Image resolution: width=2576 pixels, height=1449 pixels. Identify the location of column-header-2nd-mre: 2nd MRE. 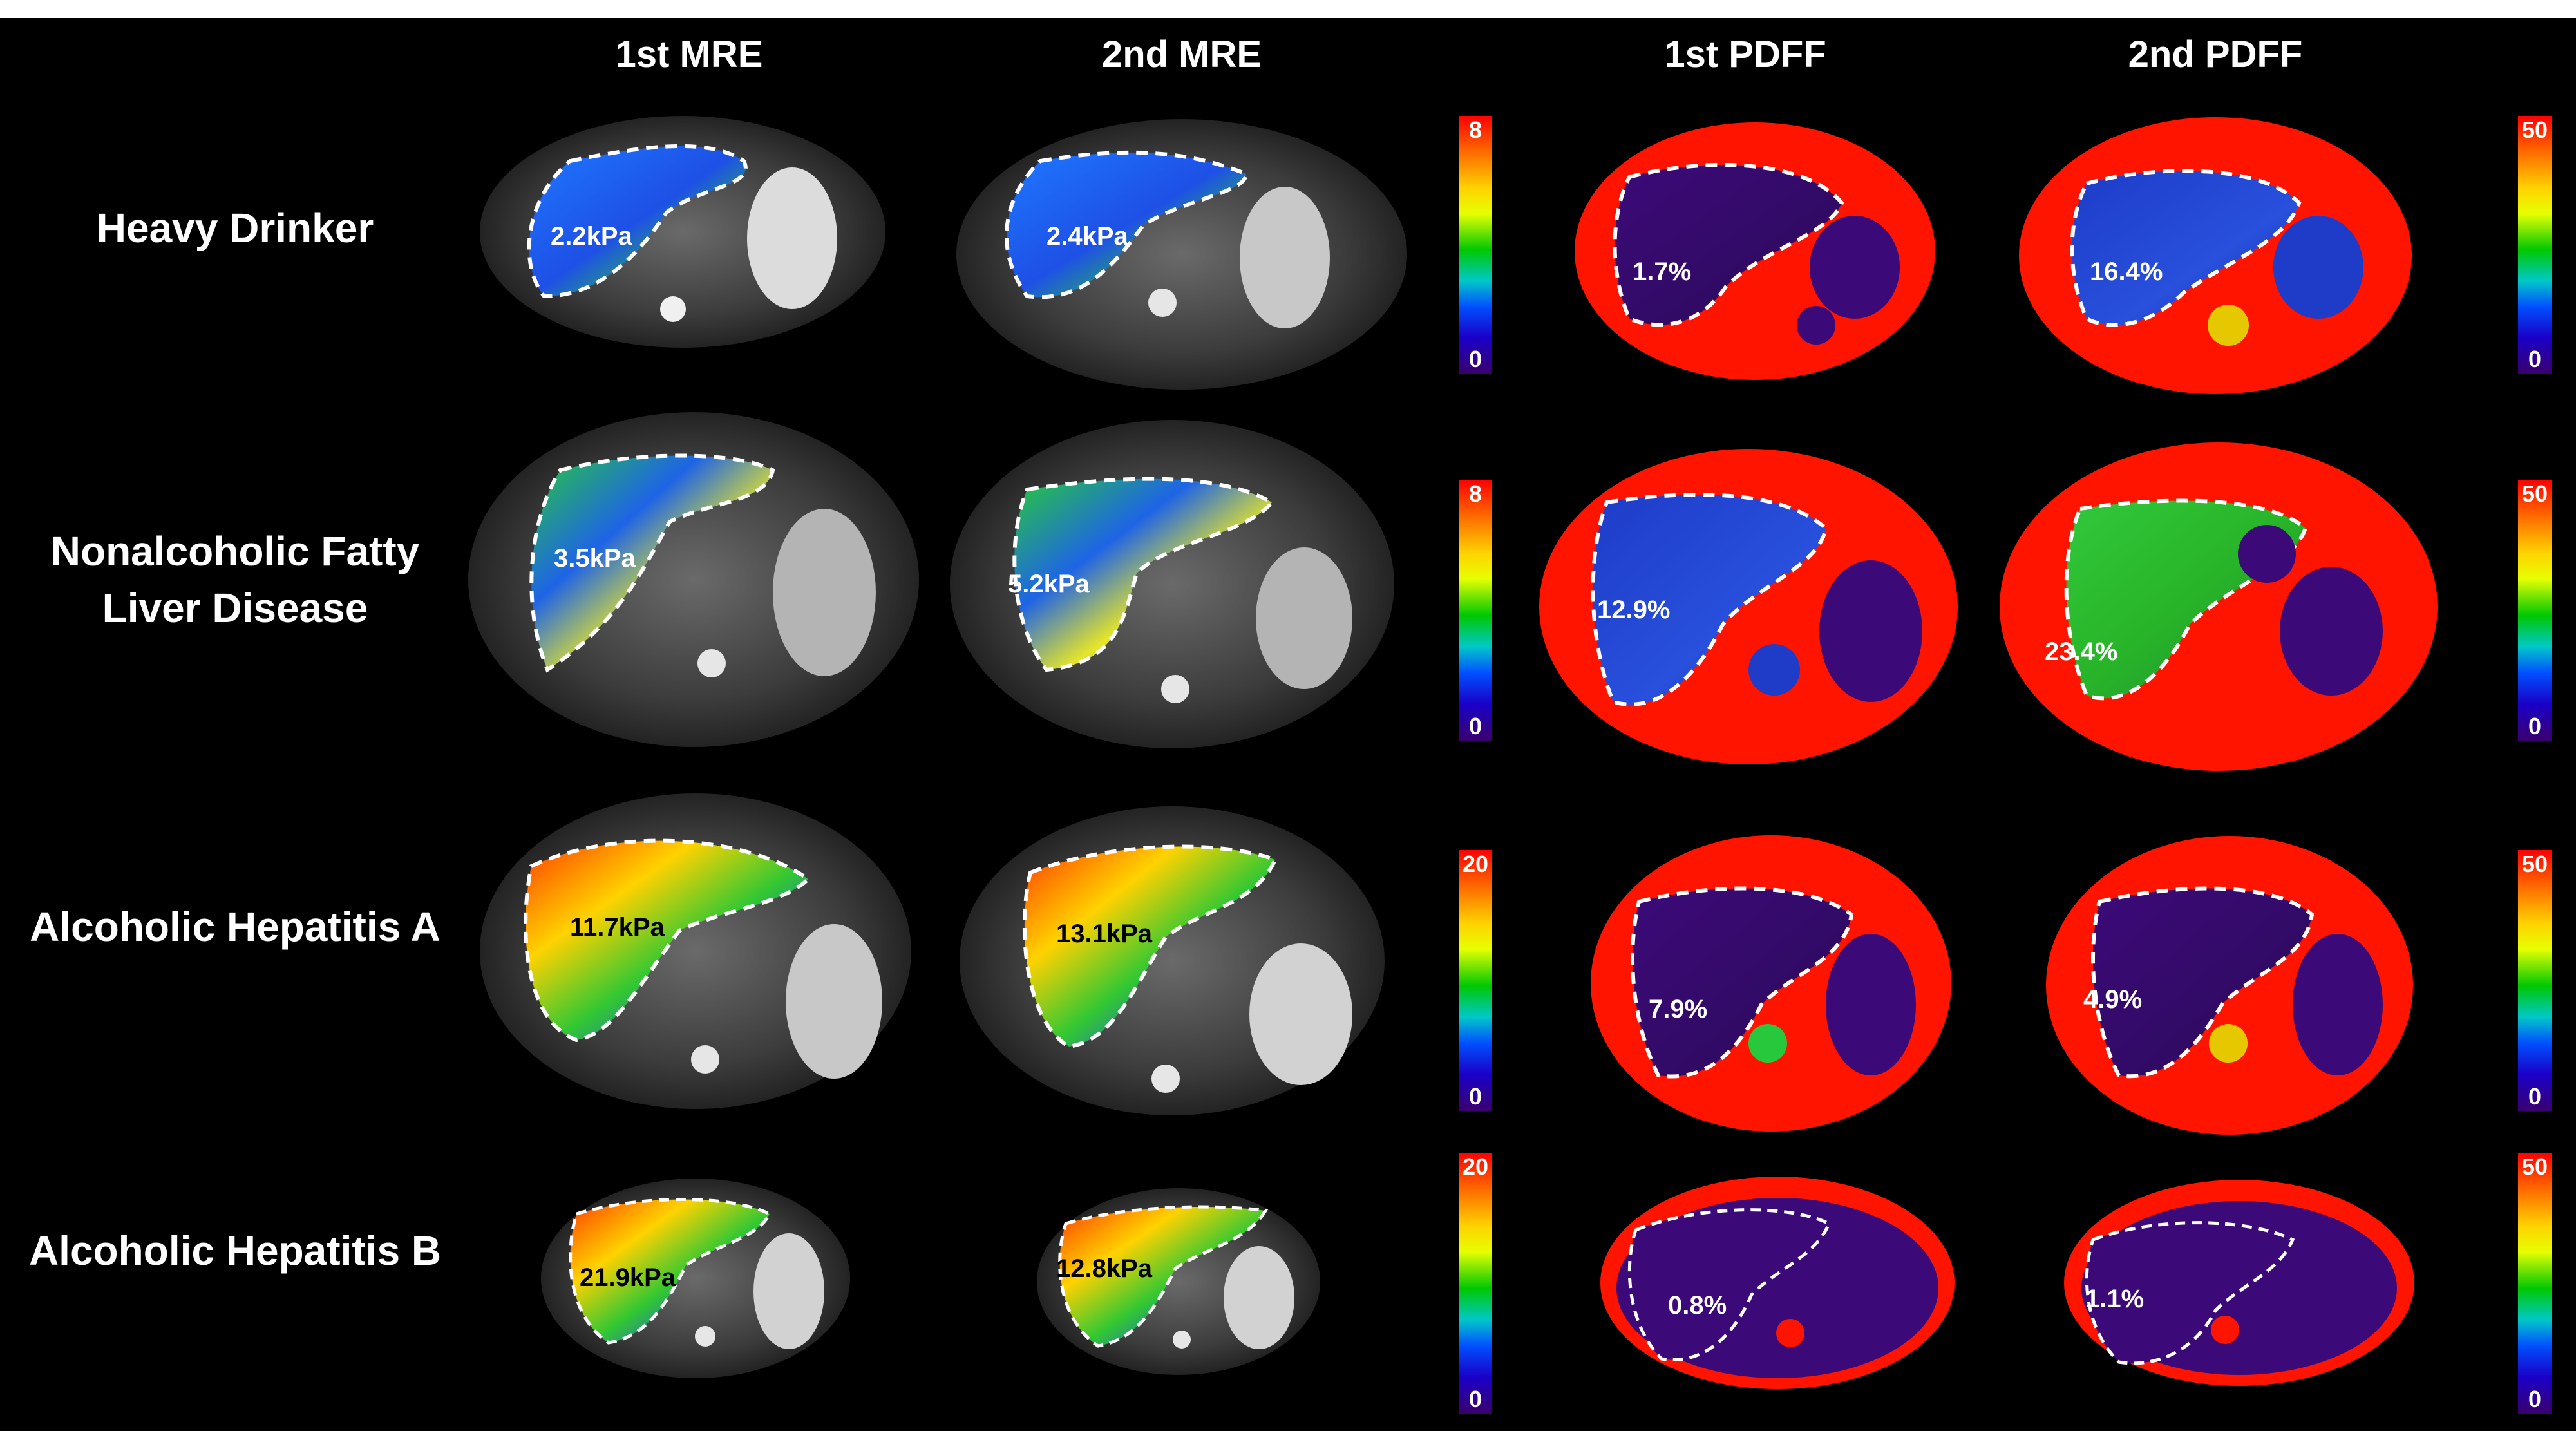
(1181, 54).